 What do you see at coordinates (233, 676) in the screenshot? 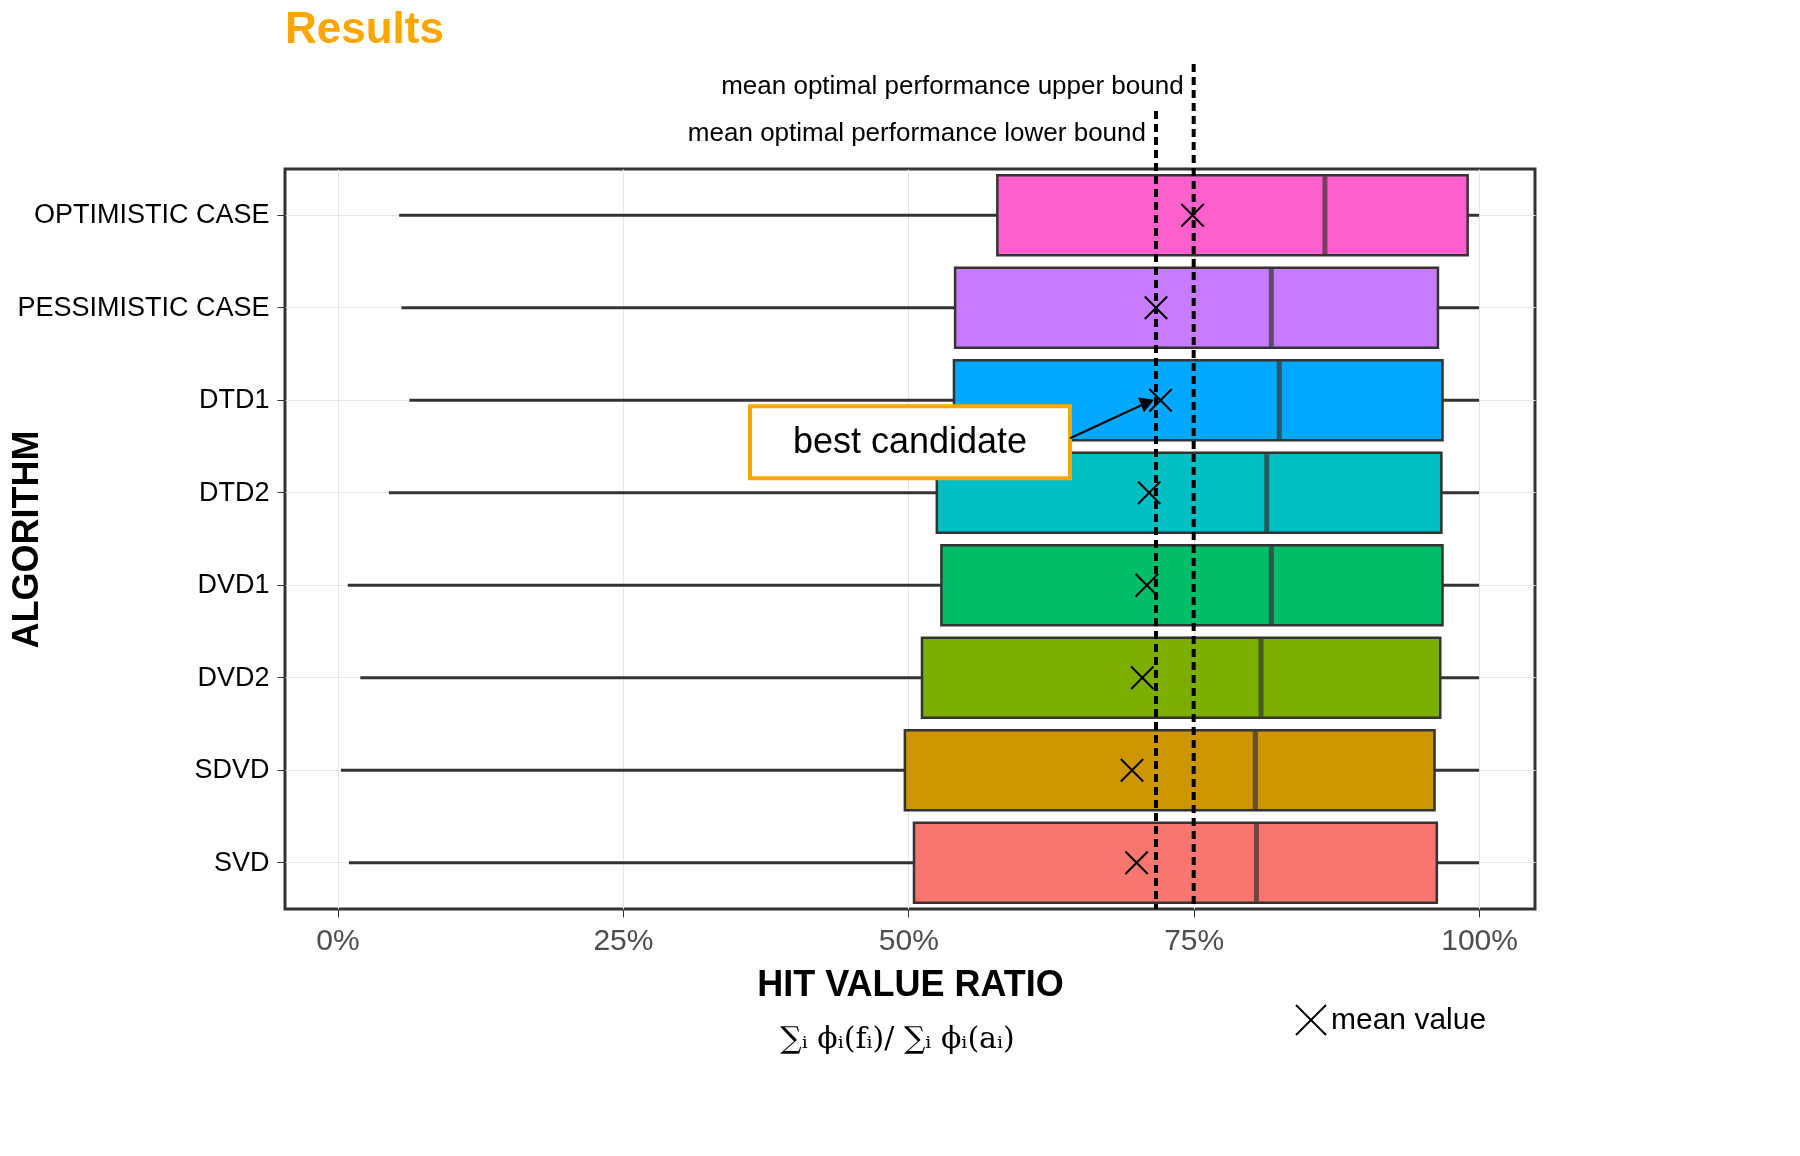
I see `y-tick-label: DVD2` at bounding box center [233, 676].